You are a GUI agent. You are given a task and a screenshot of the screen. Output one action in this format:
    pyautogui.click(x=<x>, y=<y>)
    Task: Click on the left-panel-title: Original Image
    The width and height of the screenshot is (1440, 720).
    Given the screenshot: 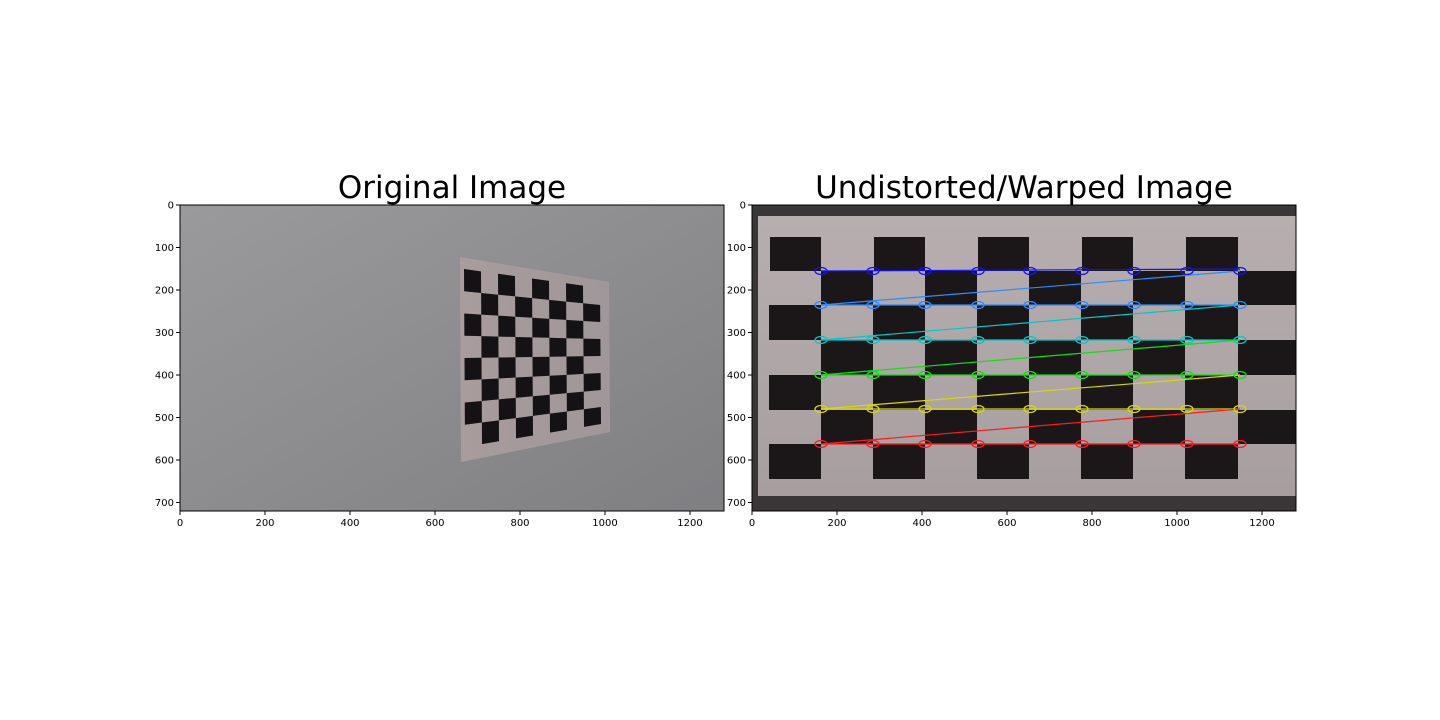 What is the action you would take?
    pyautogui.click(x=452, y=188)
    